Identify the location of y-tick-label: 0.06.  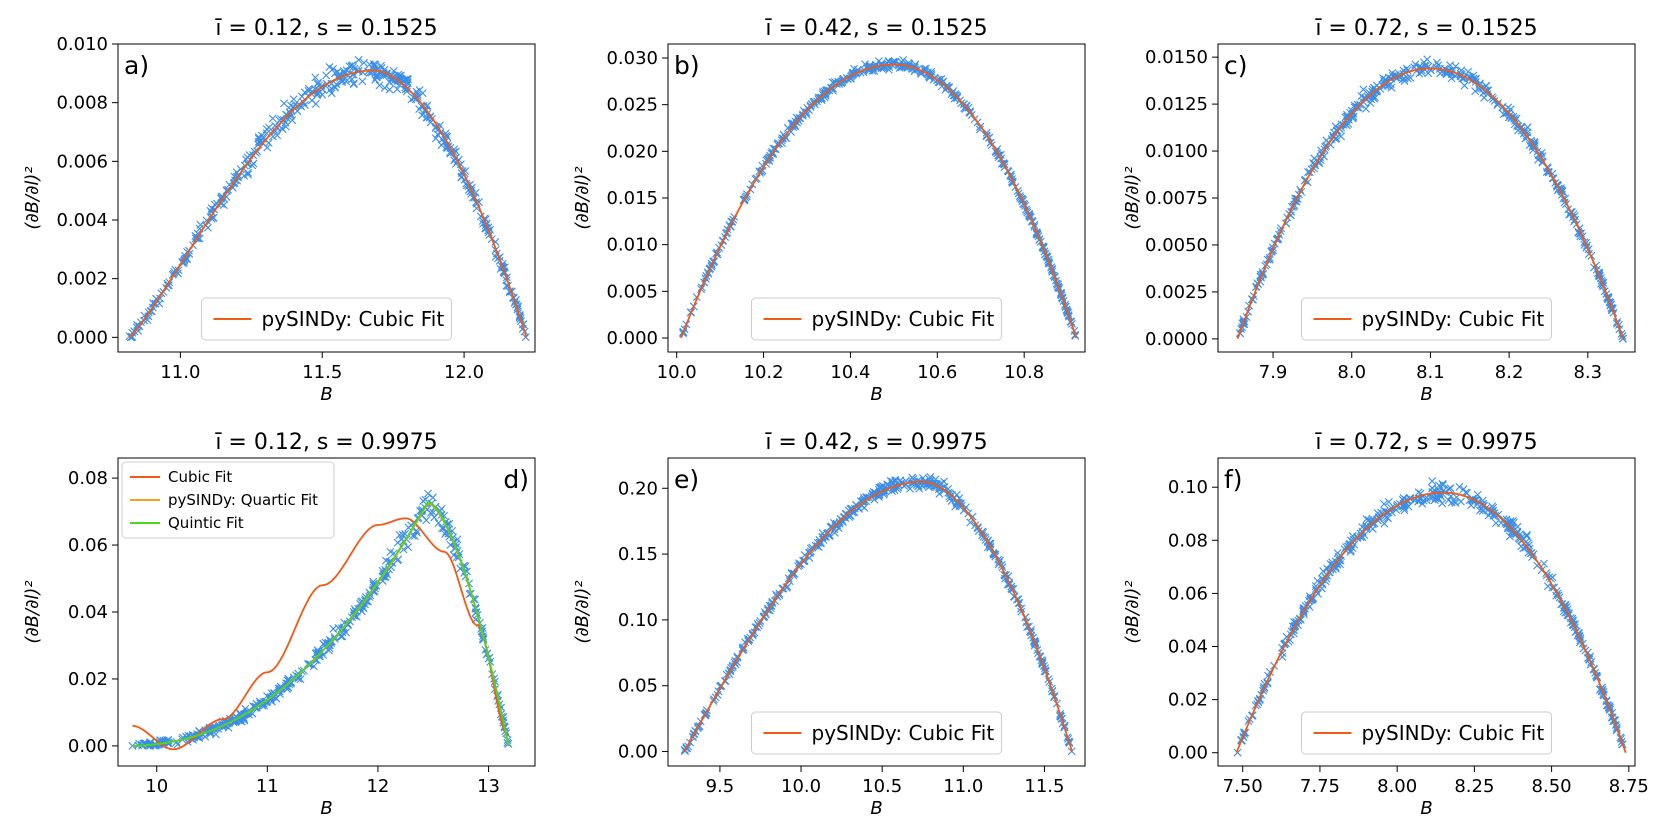
(1188, 593).